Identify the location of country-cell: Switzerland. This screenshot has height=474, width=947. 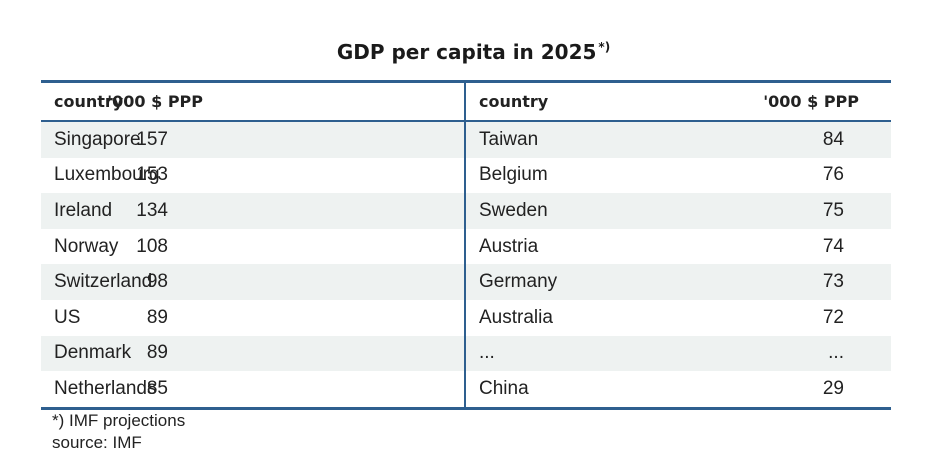
(103, 282).